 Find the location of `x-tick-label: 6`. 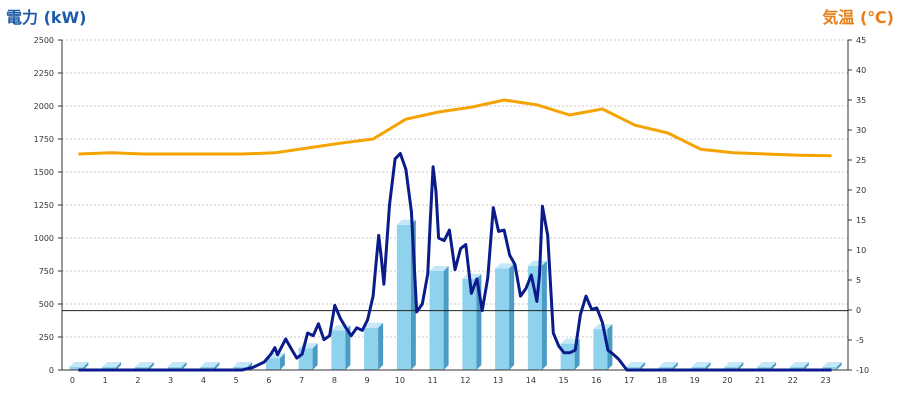

x-tick-label: 6 is located at coordinates (268, 380).